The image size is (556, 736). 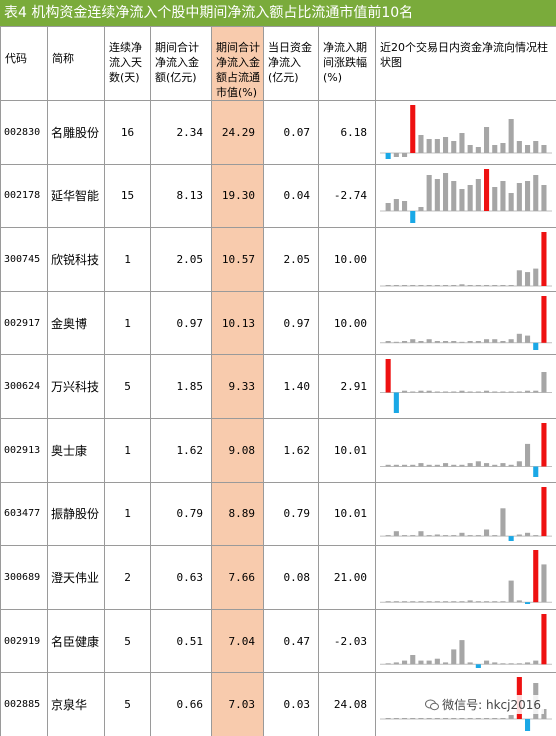 I want to click on stock-code-cell: 002830, so click(x=24, y=132).